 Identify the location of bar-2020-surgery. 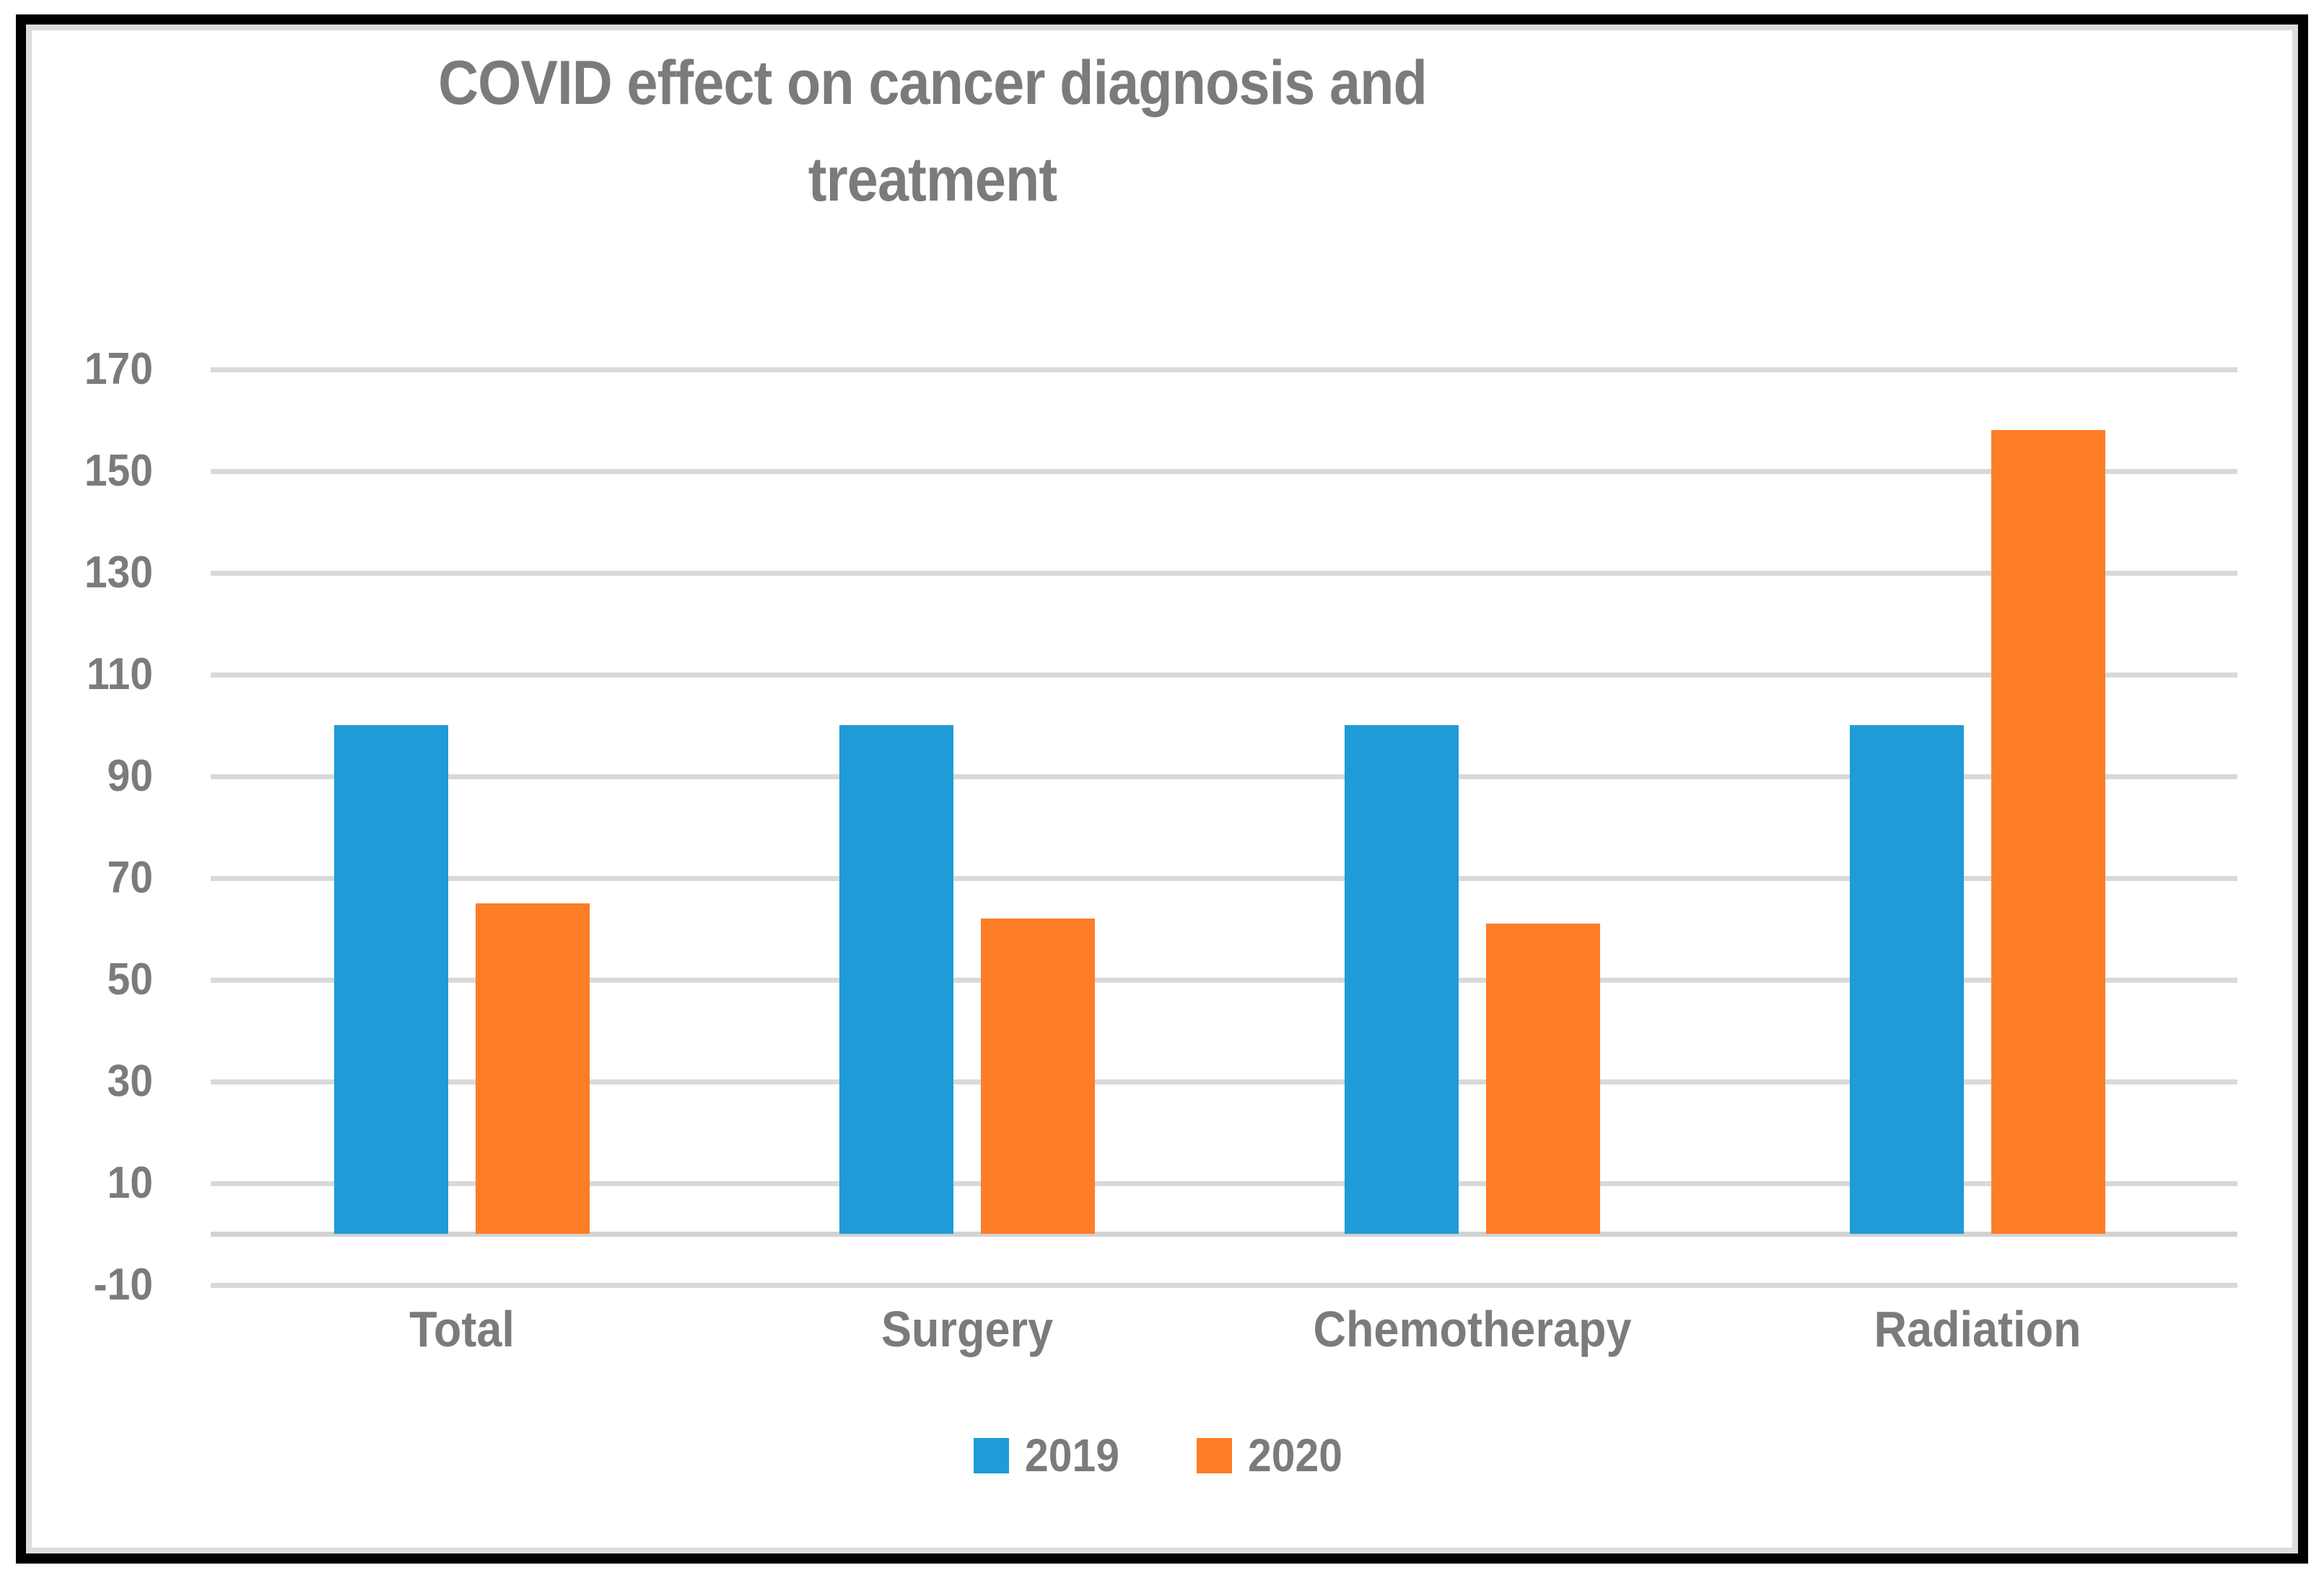
(1038, 1076).